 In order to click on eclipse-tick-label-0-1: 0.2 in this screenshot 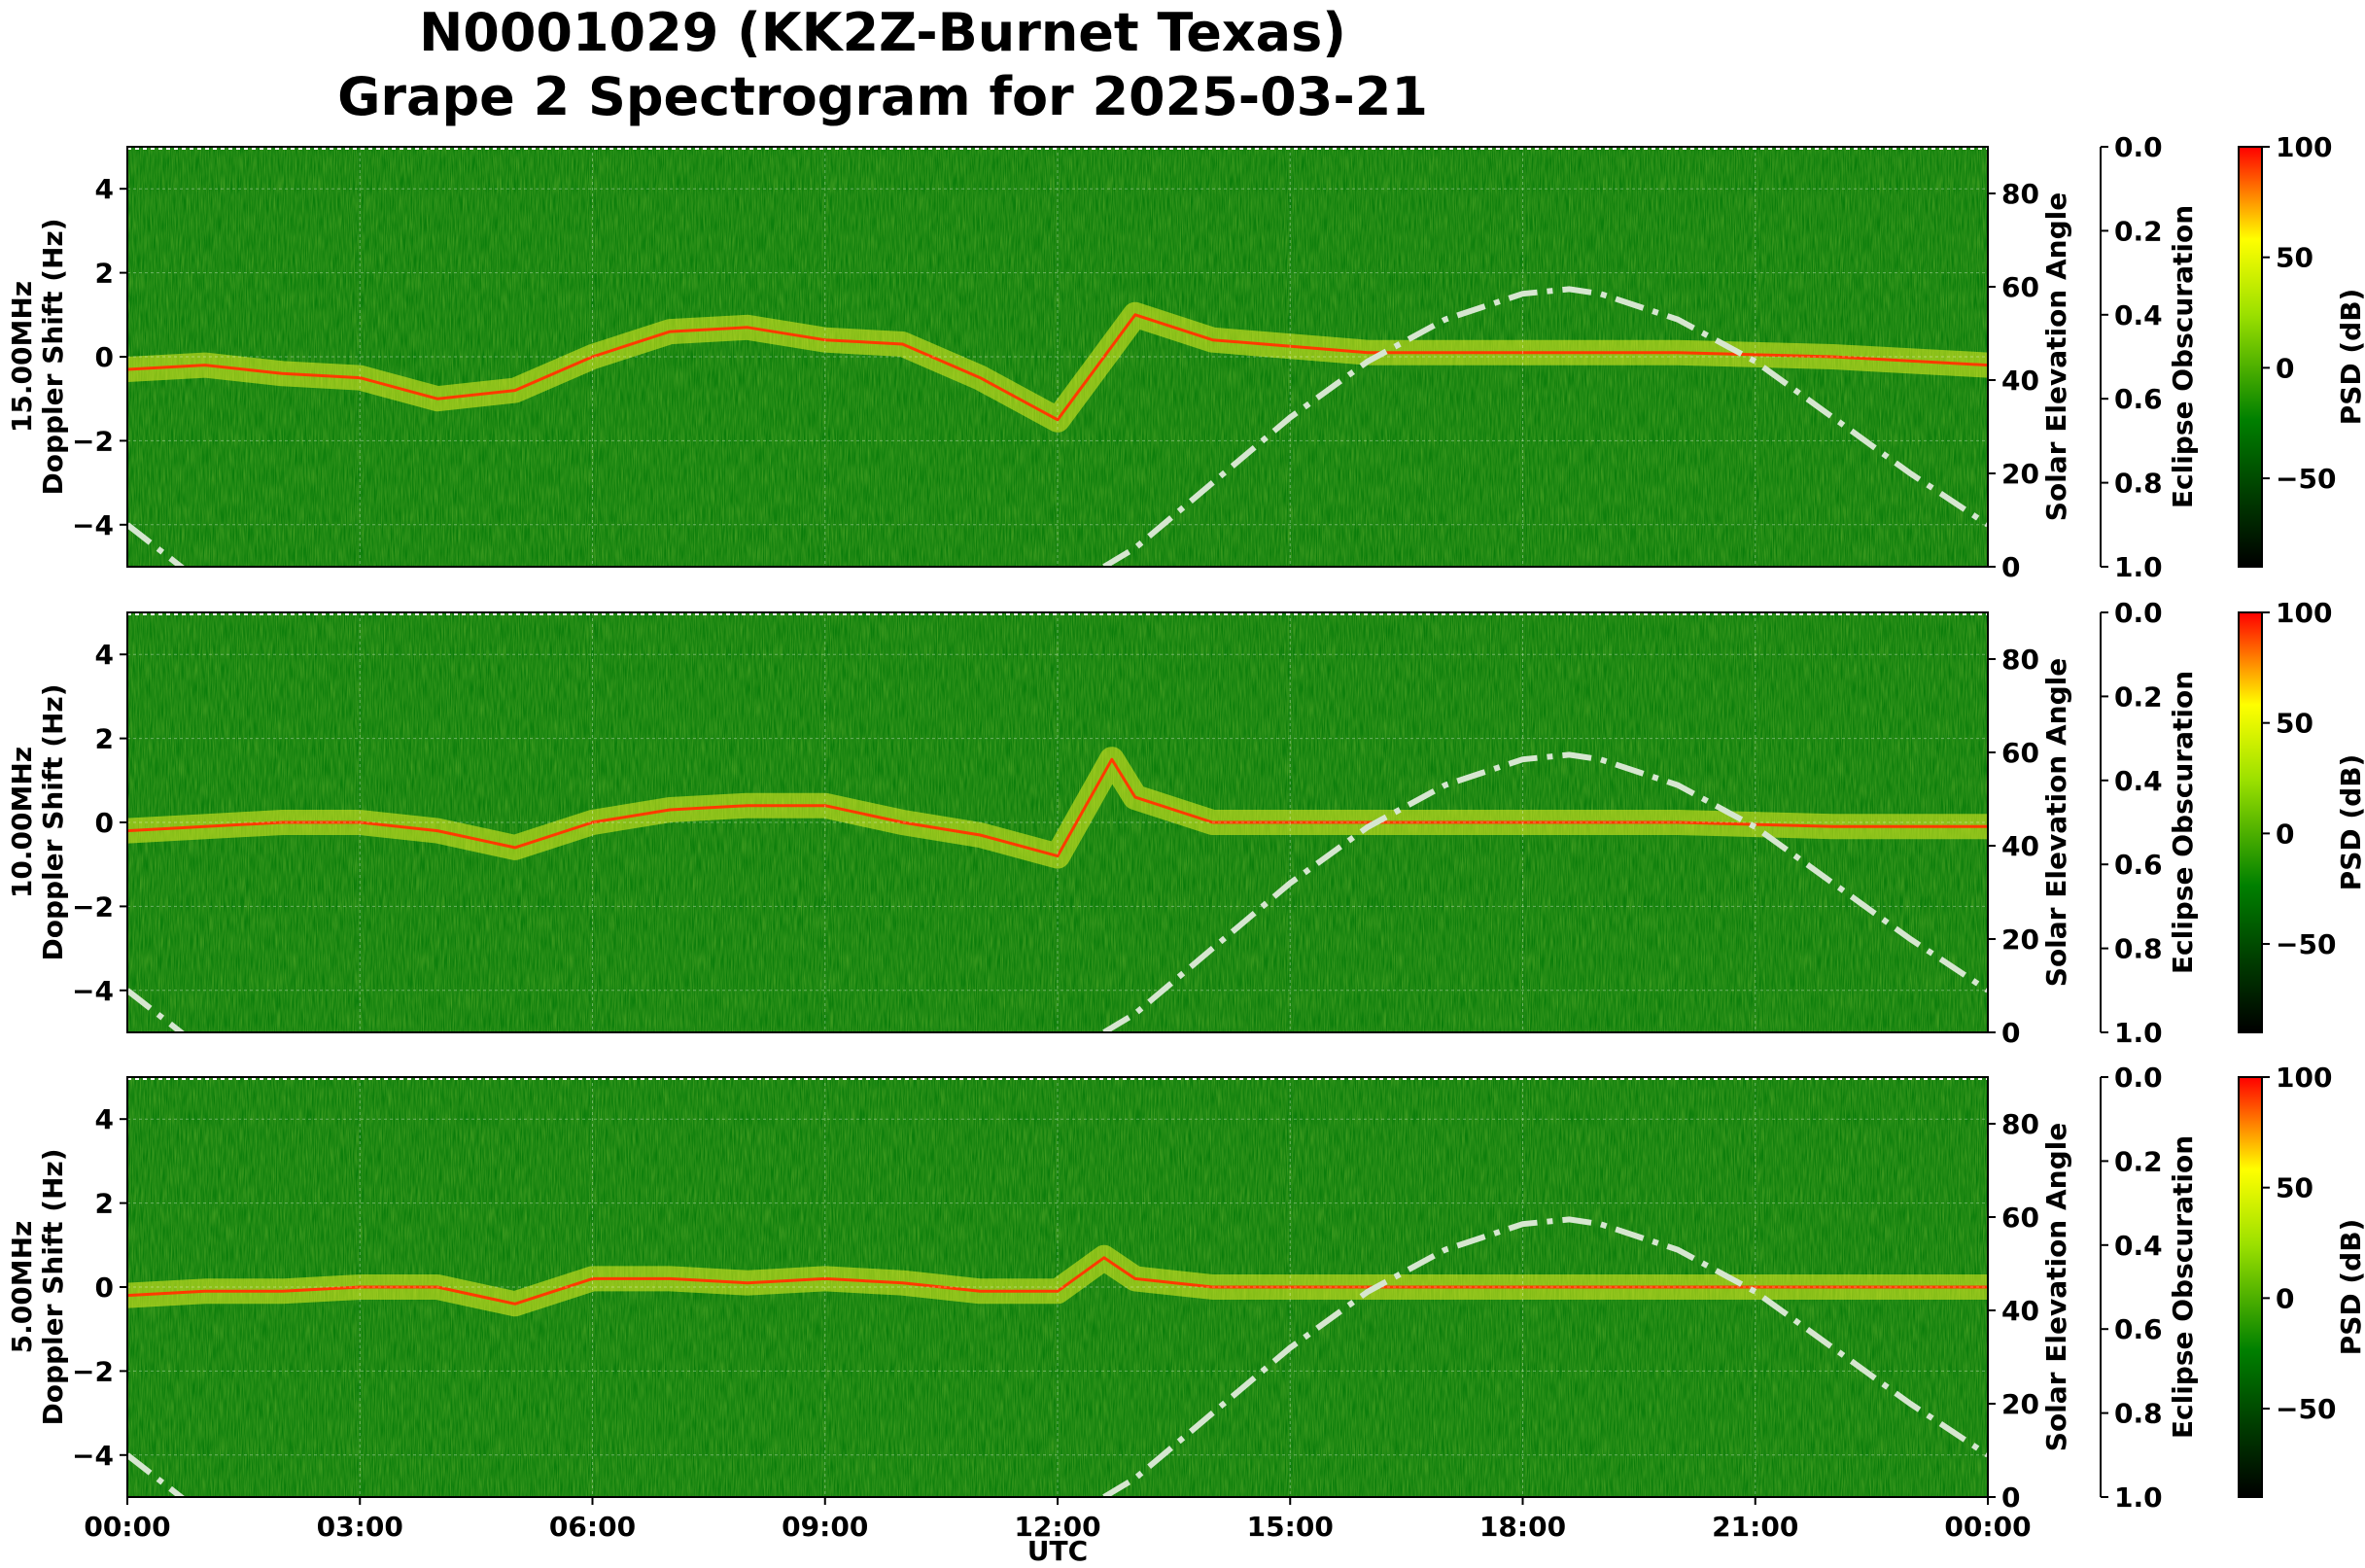, I will do `click(2138, 231)`.